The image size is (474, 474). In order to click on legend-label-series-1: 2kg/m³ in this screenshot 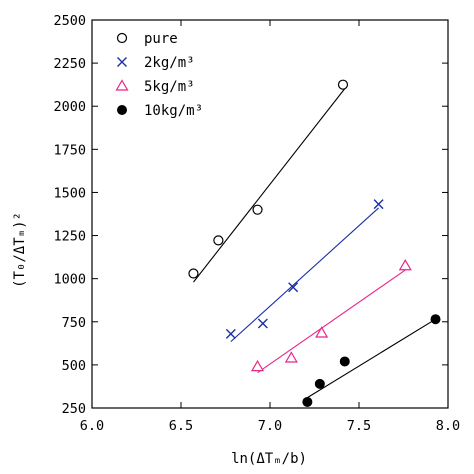, I will do `click(169, 63)`.